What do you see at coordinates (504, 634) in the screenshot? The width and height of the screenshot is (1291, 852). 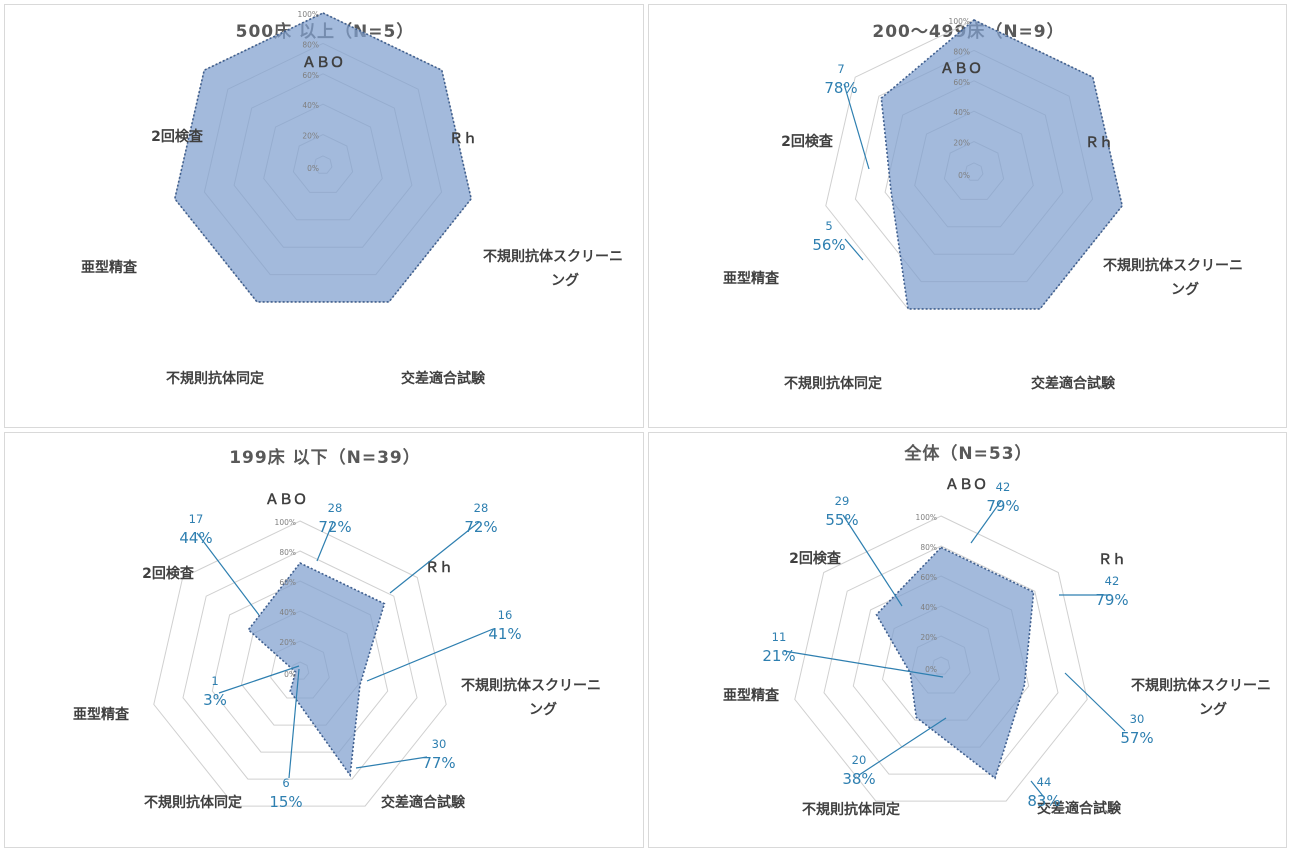 I see `data-label-percent: 41%` at bounding box center [504, 634].